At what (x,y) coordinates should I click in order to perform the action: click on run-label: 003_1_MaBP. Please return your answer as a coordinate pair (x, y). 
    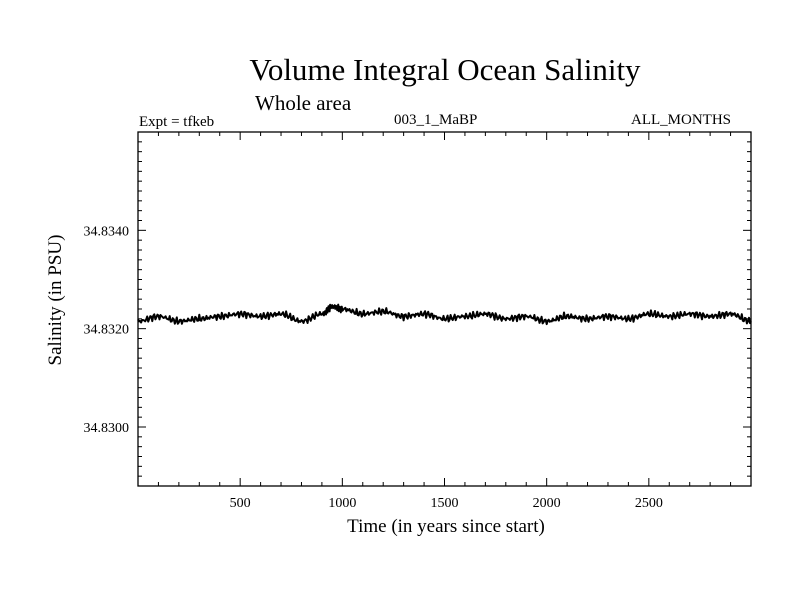
    Looking at the image, I should click on (436, 120).